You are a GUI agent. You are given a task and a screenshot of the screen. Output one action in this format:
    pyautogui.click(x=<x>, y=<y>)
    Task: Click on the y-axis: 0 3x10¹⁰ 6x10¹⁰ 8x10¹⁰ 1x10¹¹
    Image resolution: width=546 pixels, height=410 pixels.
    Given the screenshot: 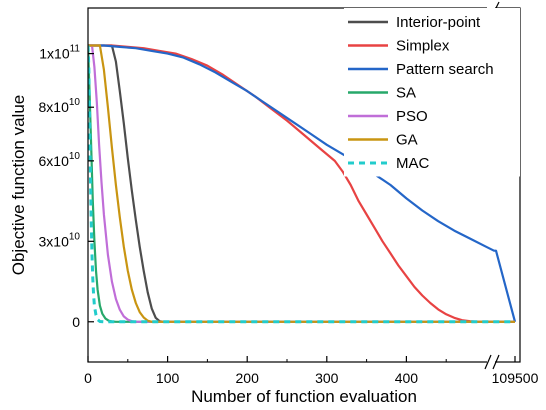 What is the action you would take?
    pyautogui.click(x=66, y=187)
    